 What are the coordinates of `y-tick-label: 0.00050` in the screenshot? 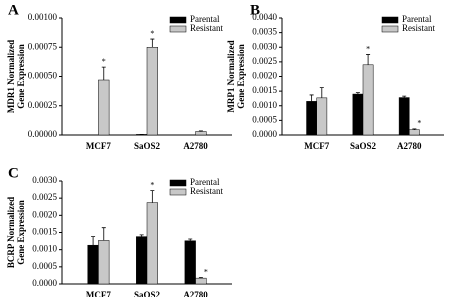 It's located at (43, 76).